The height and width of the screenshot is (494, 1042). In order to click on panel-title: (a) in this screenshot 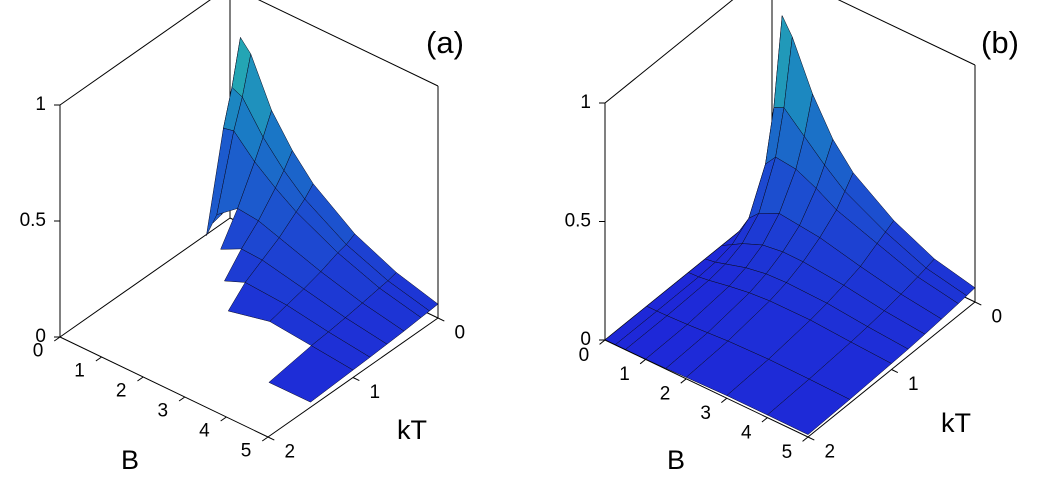, I will do `click(445, 42)`.